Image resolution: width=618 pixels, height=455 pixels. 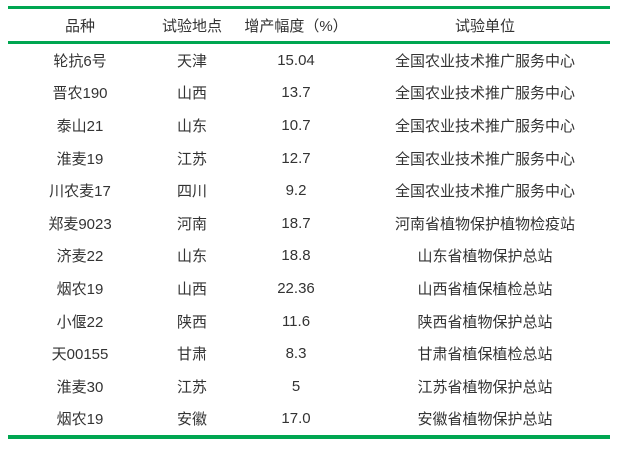 What do you see at coordinates (191, 26) in the screenshot?
I see `header-trial-location: 试验地点` at bounding box center [191, 26].